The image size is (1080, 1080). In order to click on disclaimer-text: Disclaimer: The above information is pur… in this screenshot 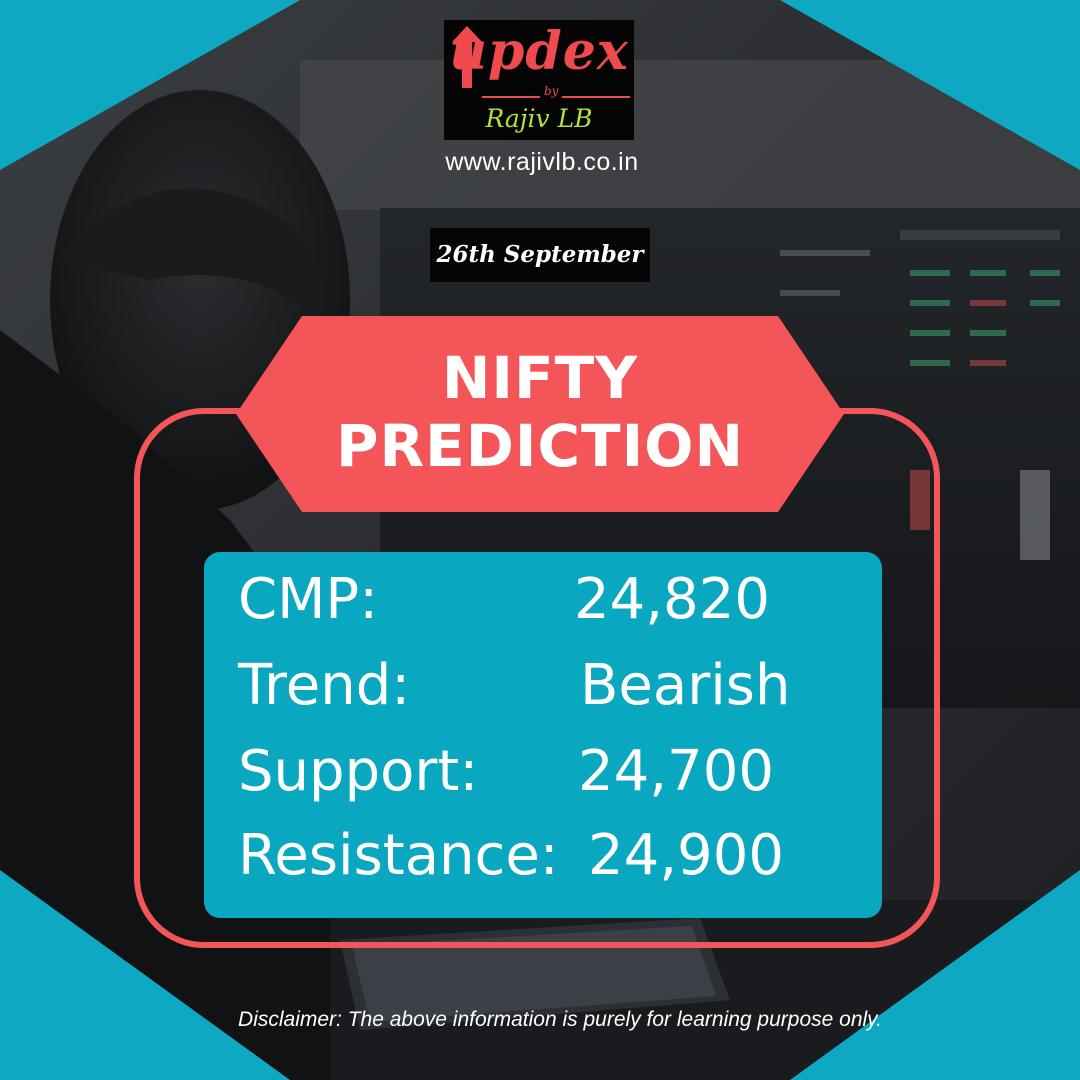, I will do `click(560, 1019)`.